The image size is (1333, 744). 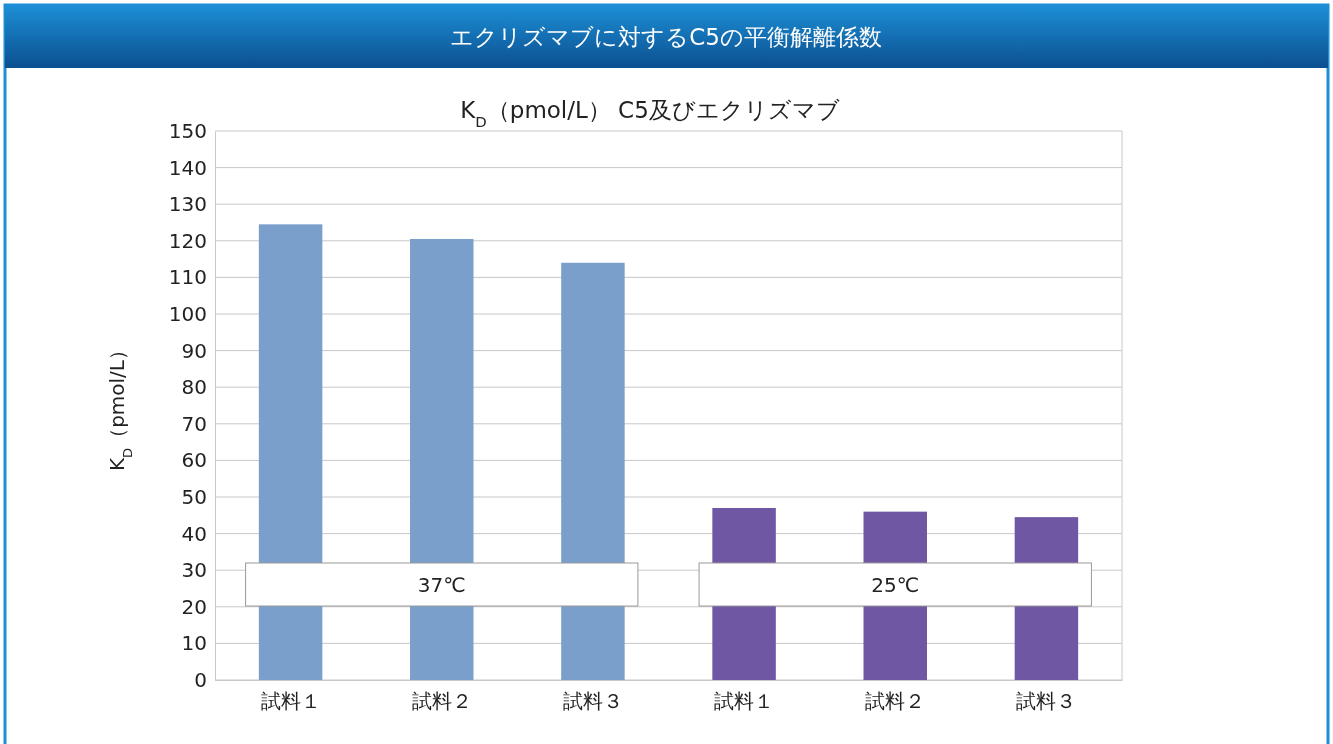 I want to click on chart-title: エクリズマブに対するC5の平衡解離係数, so click(x=666, y=37).